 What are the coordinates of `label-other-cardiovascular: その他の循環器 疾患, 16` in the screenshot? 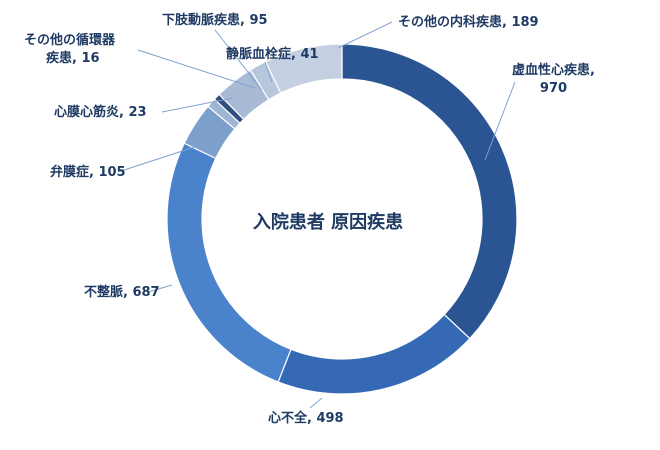 It's located at (69, 50).